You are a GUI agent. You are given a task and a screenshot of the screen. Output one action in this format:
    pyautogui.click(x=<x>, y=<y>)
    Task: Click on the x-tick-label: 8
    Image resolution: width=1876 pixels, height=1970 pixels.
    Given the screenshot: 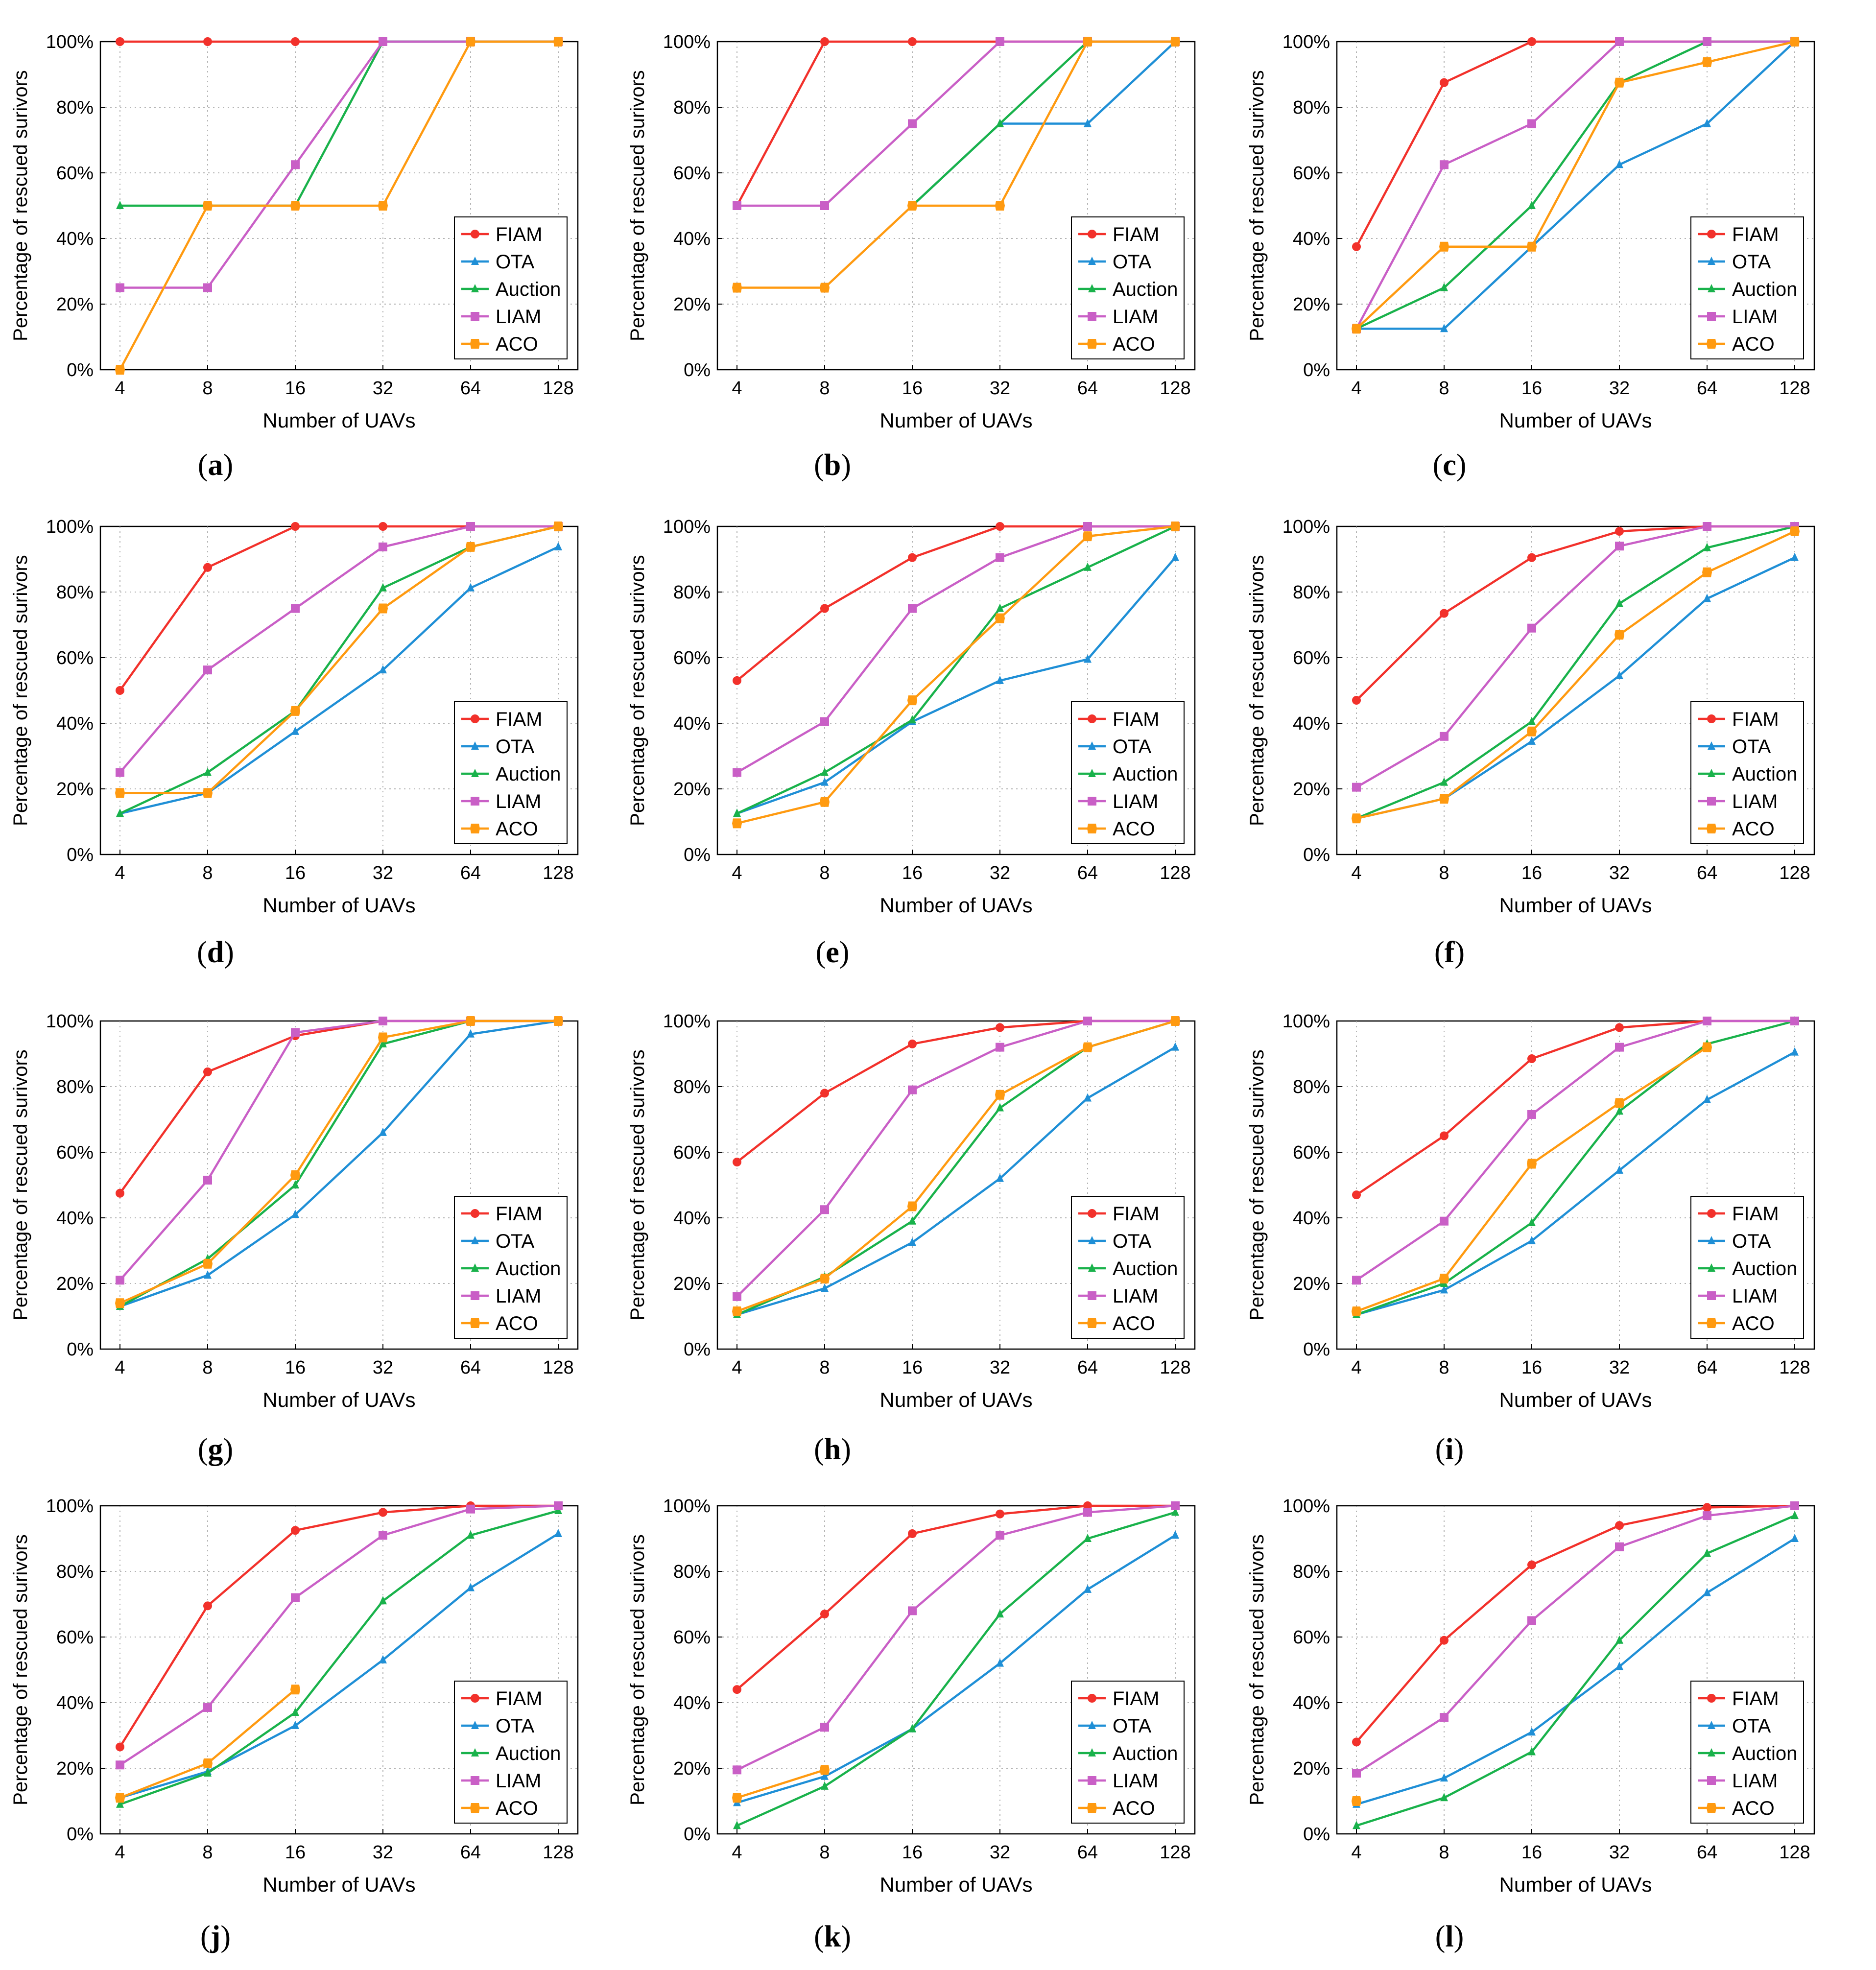 What is the action you would take?
    pyautogui.click(x=1444, y=1367)
    